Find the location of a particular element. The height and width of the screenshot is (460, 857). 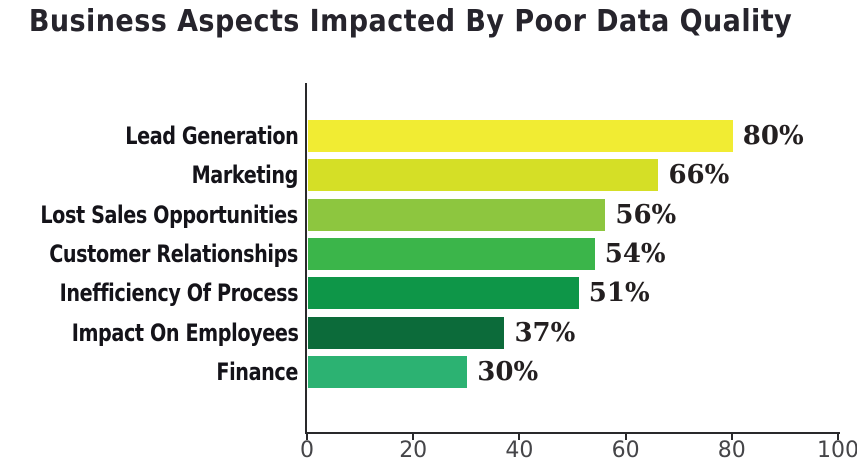

bar-row: Marketing 66% is located at coordinates (428, 175).